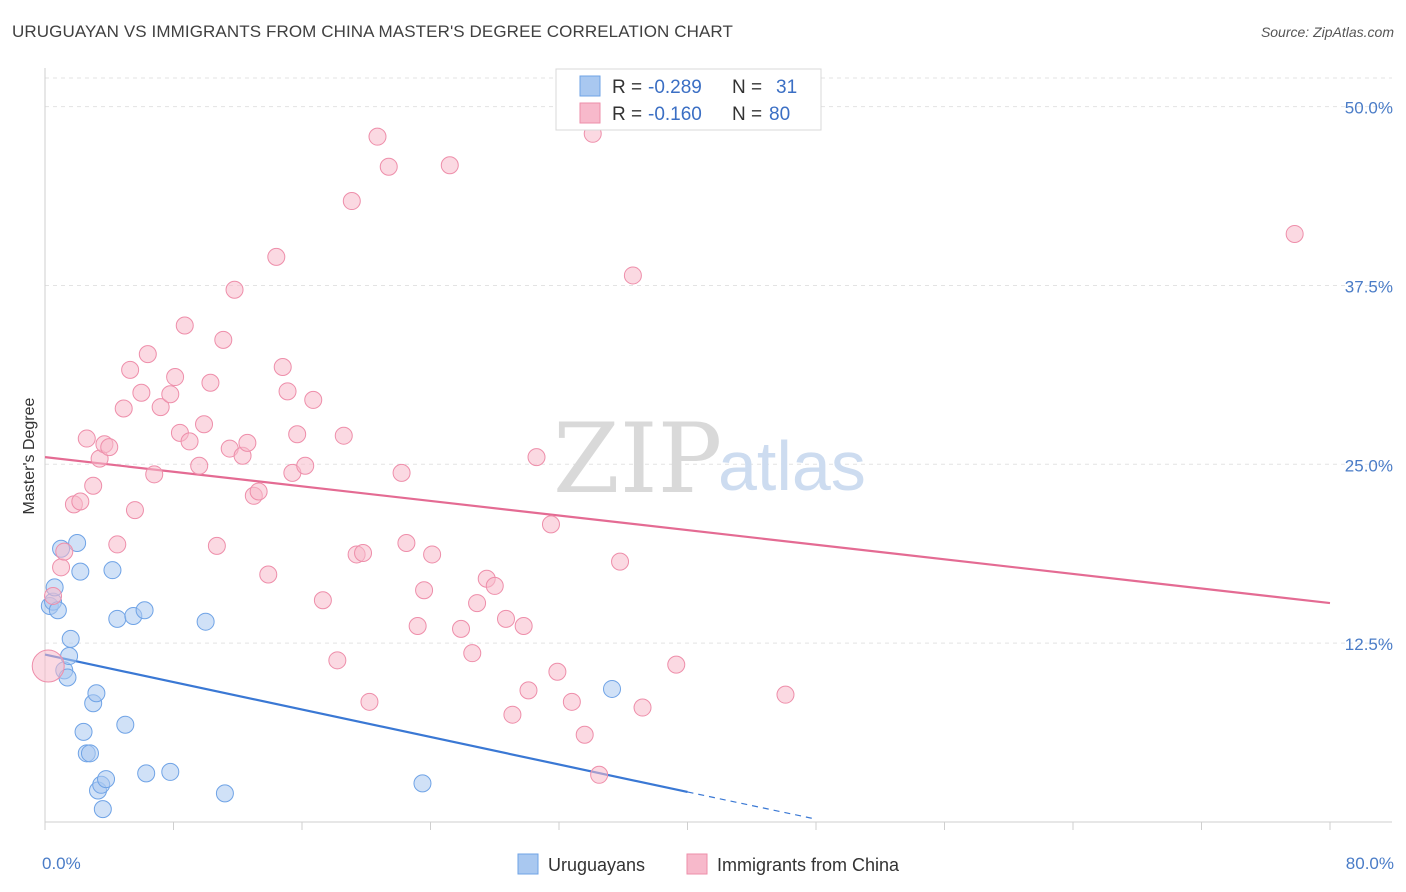 The height and width of the screenshot is (892, 1406). Describe the element at coordinates (786, 87) in the screenshot. I see `legend-n-value-1: 31` at that location.